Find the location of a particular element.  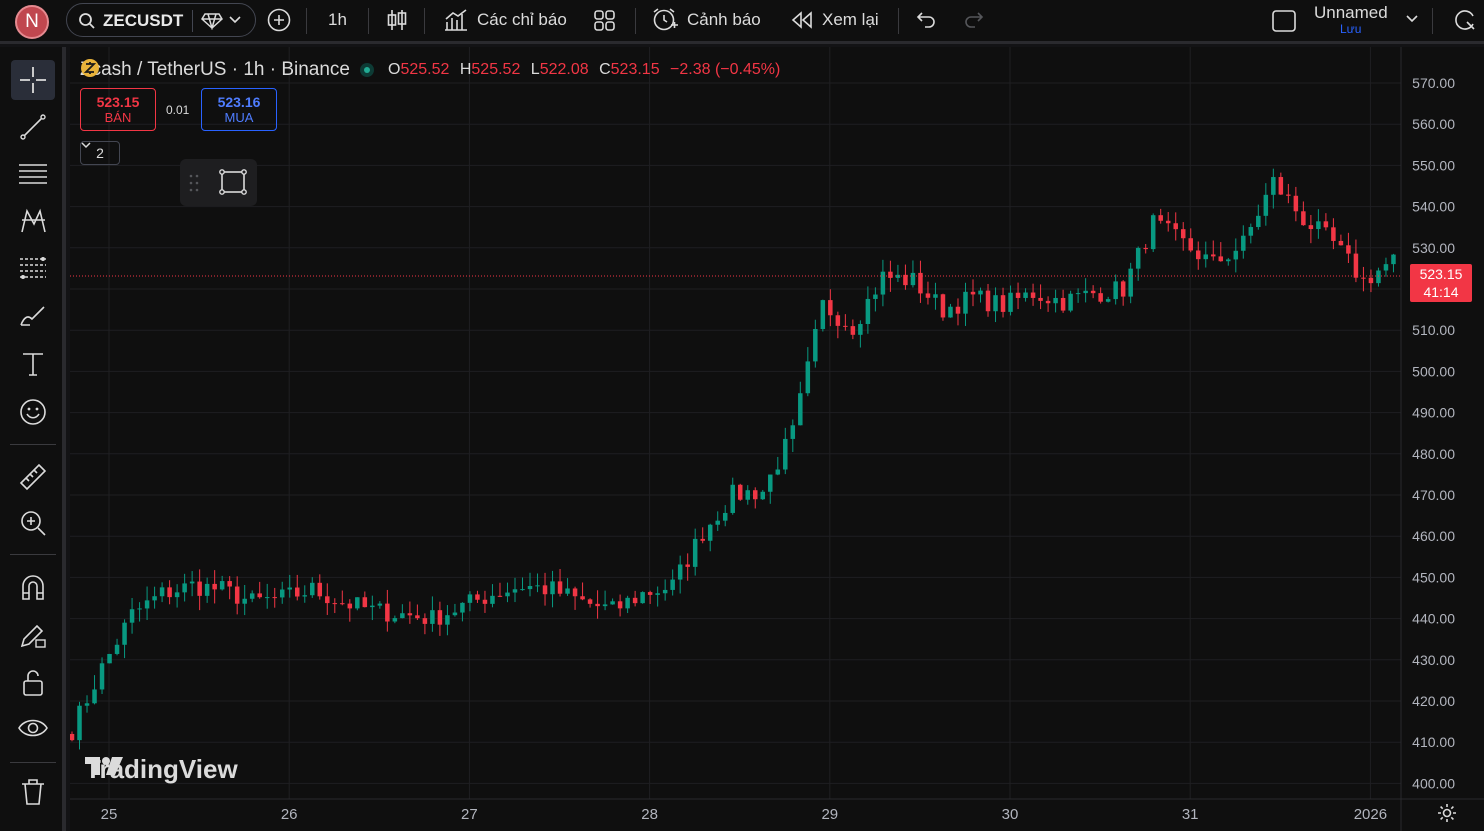

trend-line-tool is located at coordinates (33, 127).